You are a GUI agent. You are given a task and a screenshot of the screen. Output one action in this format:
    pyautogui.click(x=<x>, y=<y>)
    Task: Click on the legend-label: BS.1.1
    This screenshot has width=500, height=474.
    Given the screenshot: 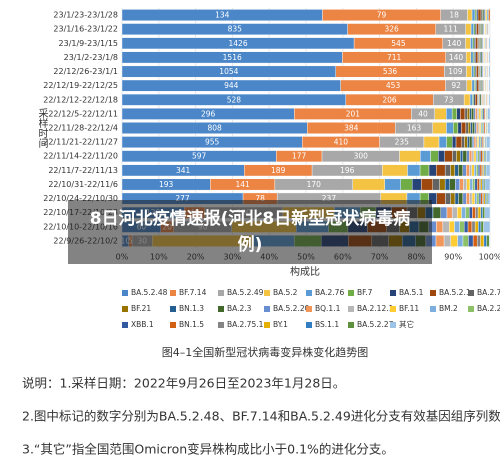 What is the action you would take?
    pyautogui.click(x=327, y=324)
    